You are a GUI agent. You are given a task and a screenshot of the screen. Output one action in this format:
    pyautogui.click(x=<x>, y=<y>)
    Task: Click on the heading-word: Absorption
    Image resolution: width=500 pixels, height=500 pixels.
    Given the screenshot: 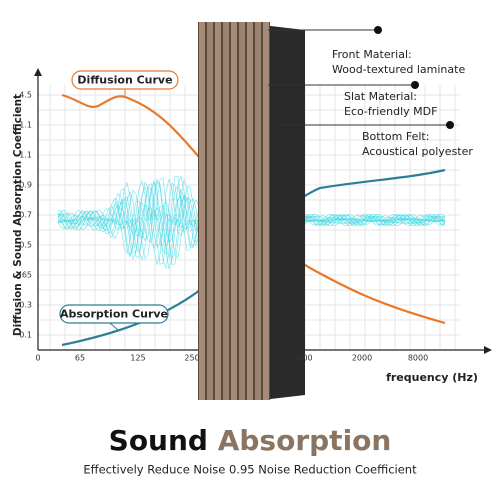 What is the action you would take?
    pyautogui.click(x=305, y=440)
    